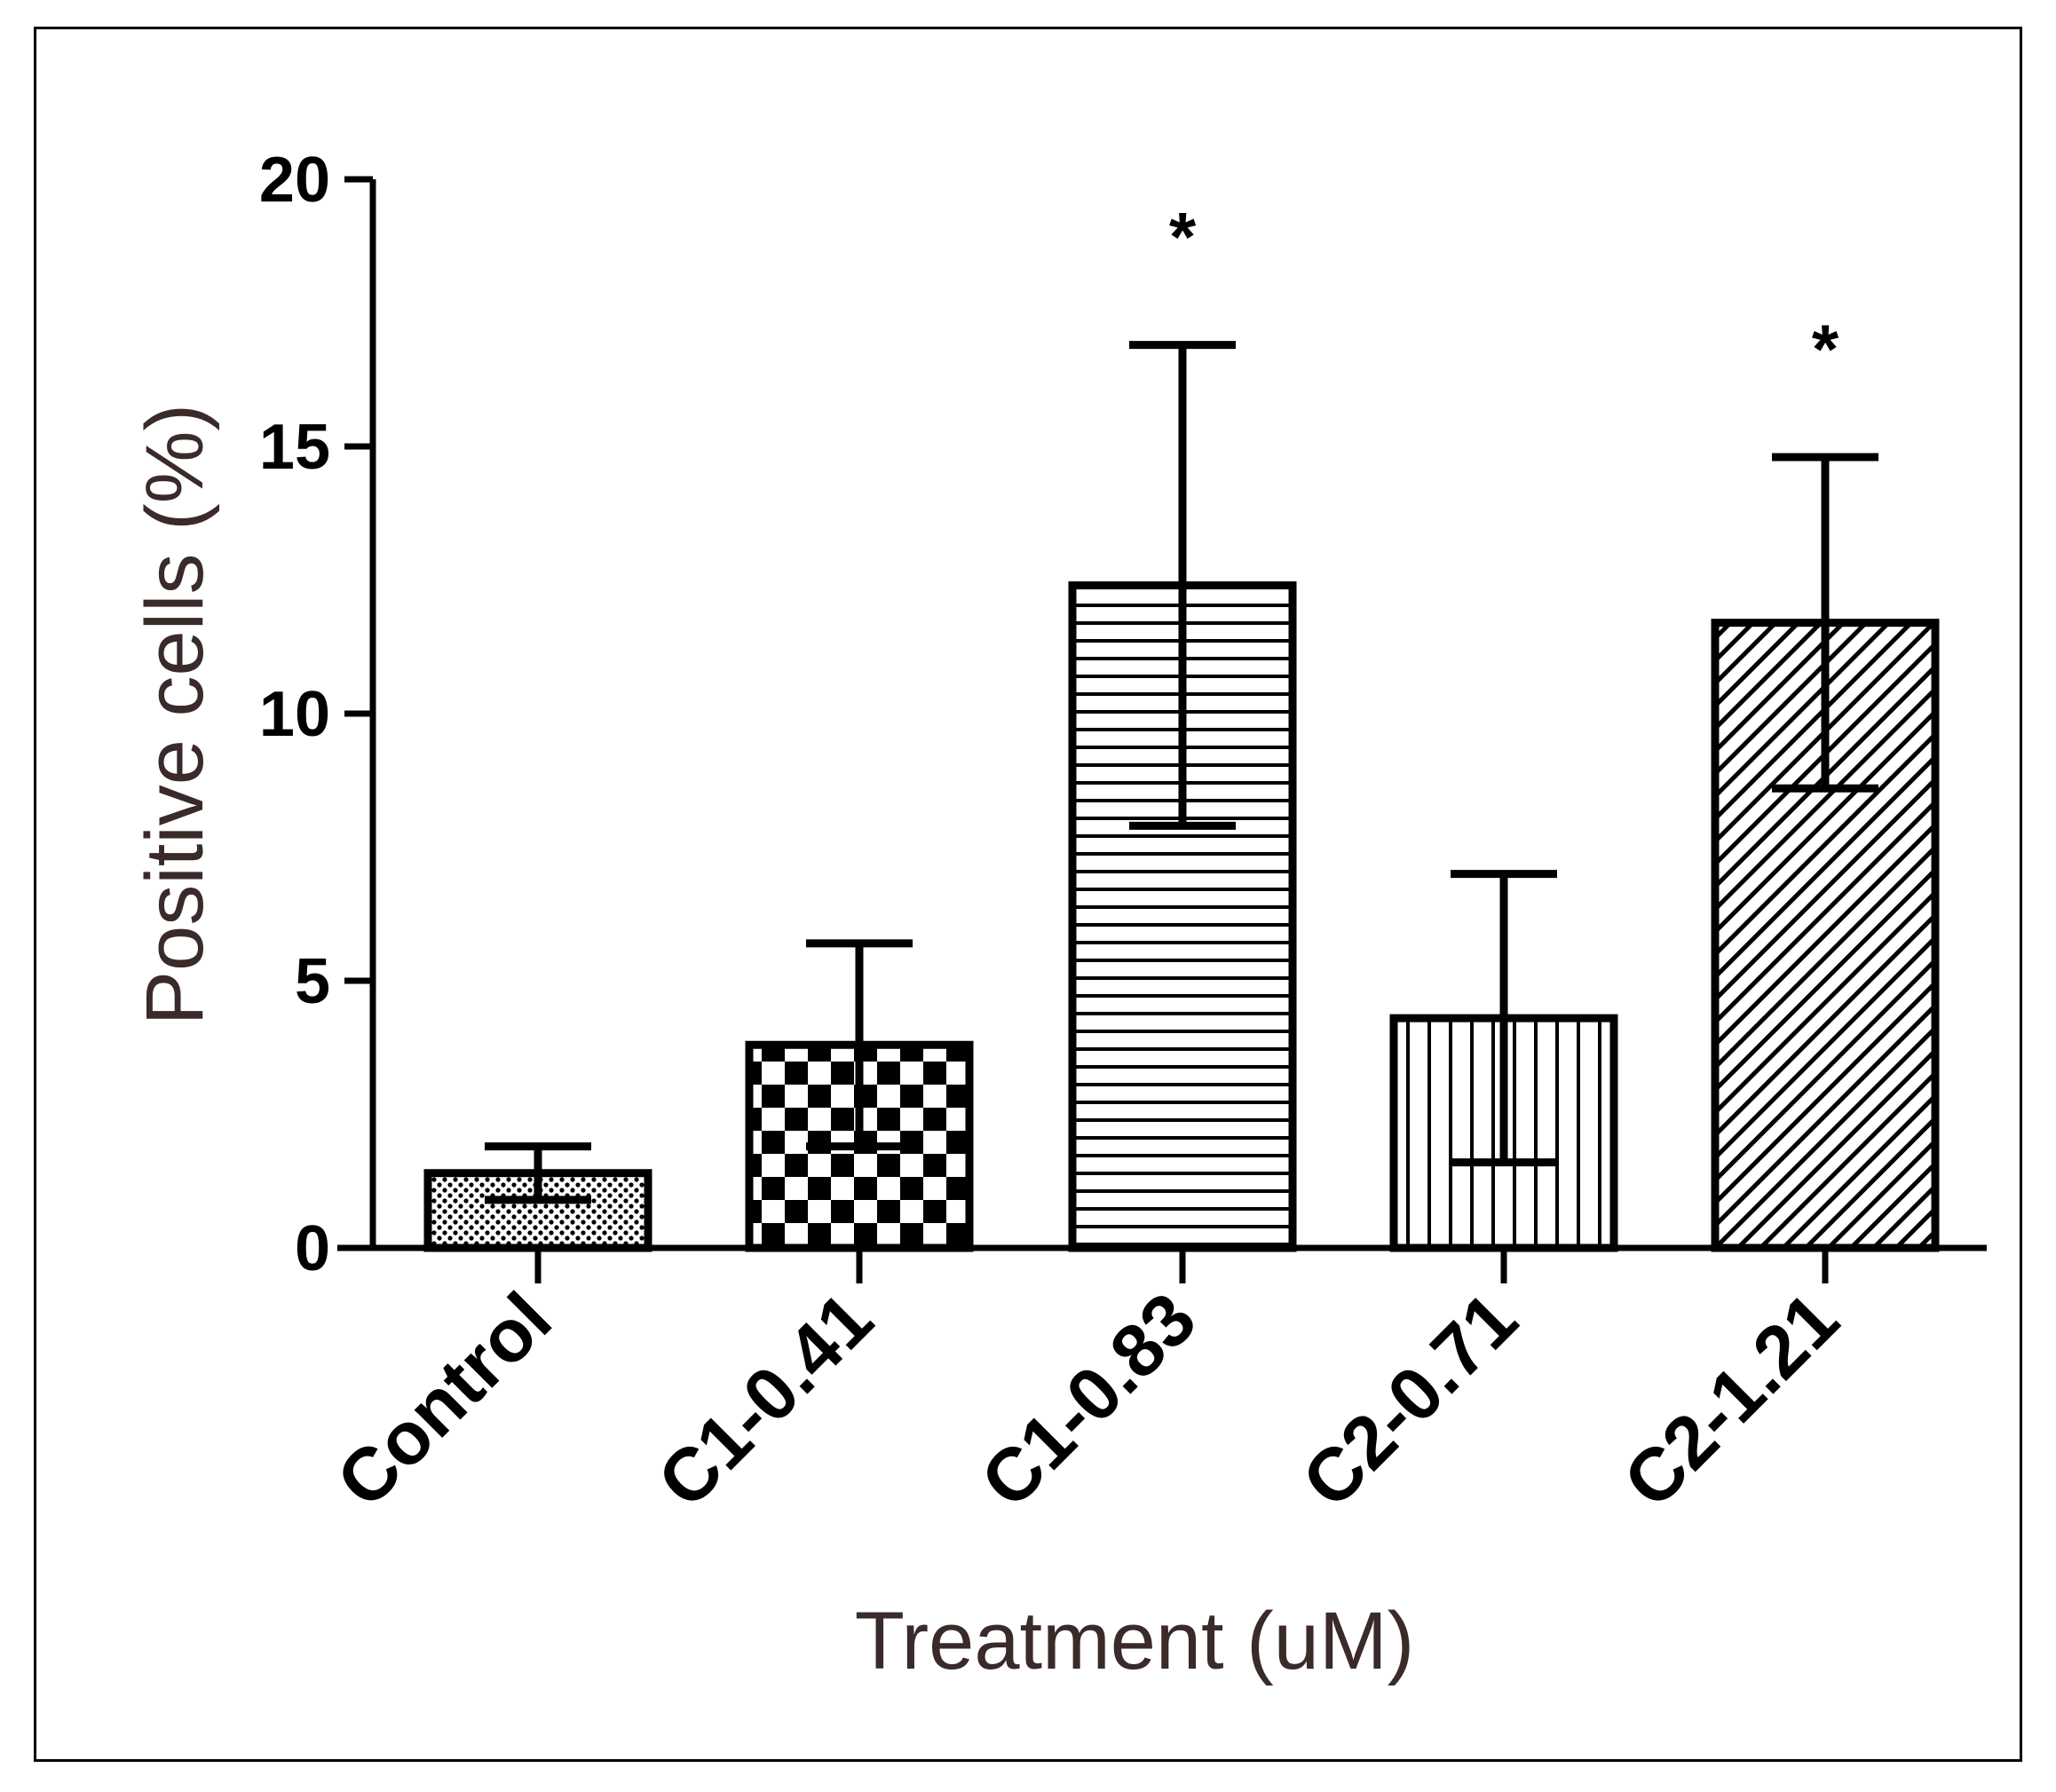 The height and width of the screenshot is (1792, 2056). I want to click on x-ticks: Control C1-0.41 C1-0.83 C2-0.71 C2-1.21, so click(1087, 1385).